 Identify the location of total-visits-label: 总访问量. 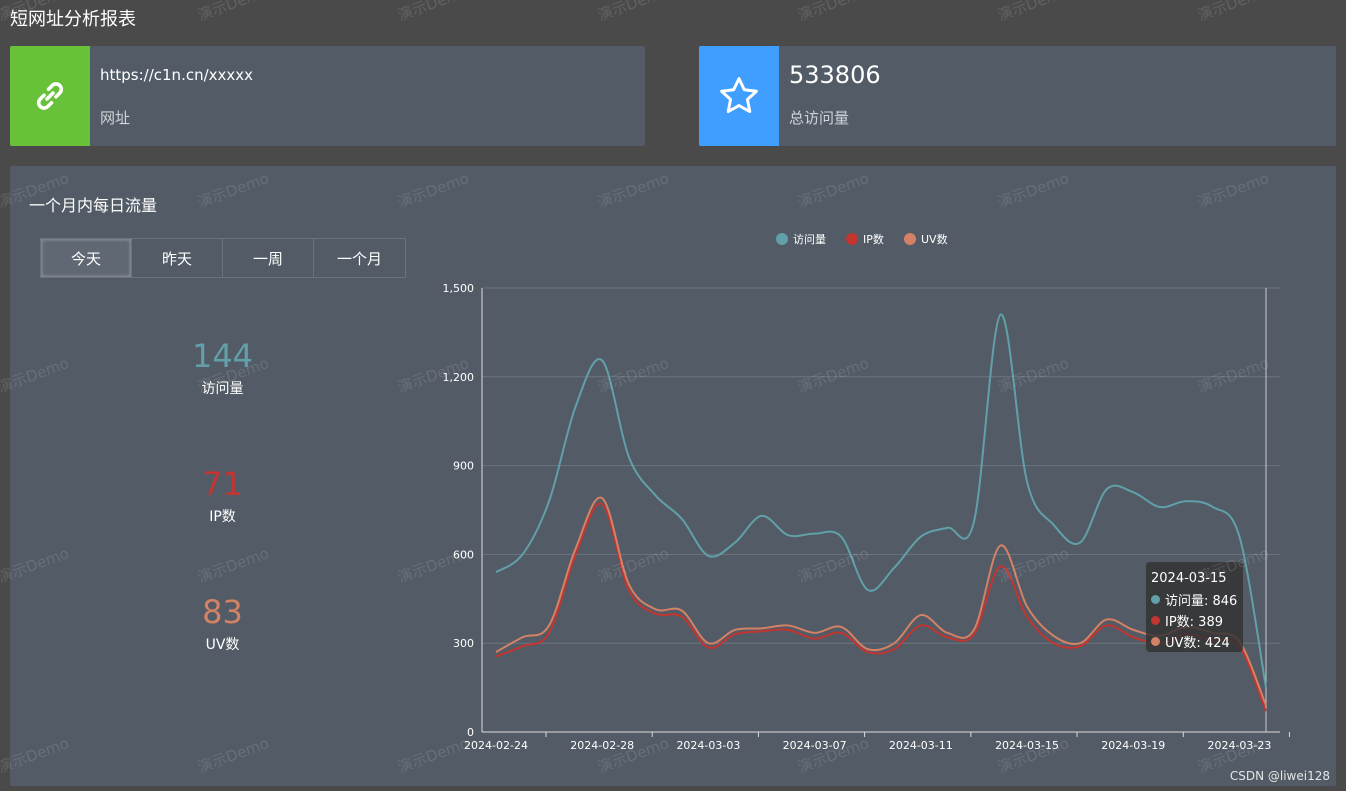
(819, 118).